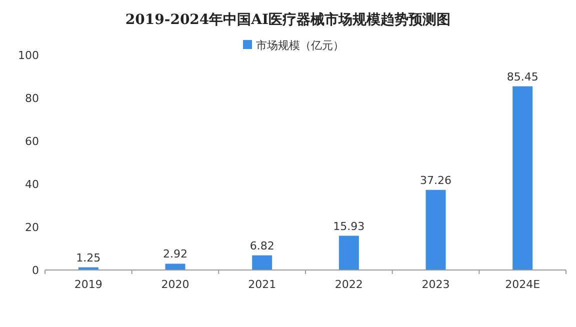 This screenshot has width=576, height=327. What do you see at coordinates (32, 184) in the screenshot?
I see `y-tick-label: 40` at bounding box center [32, 184].